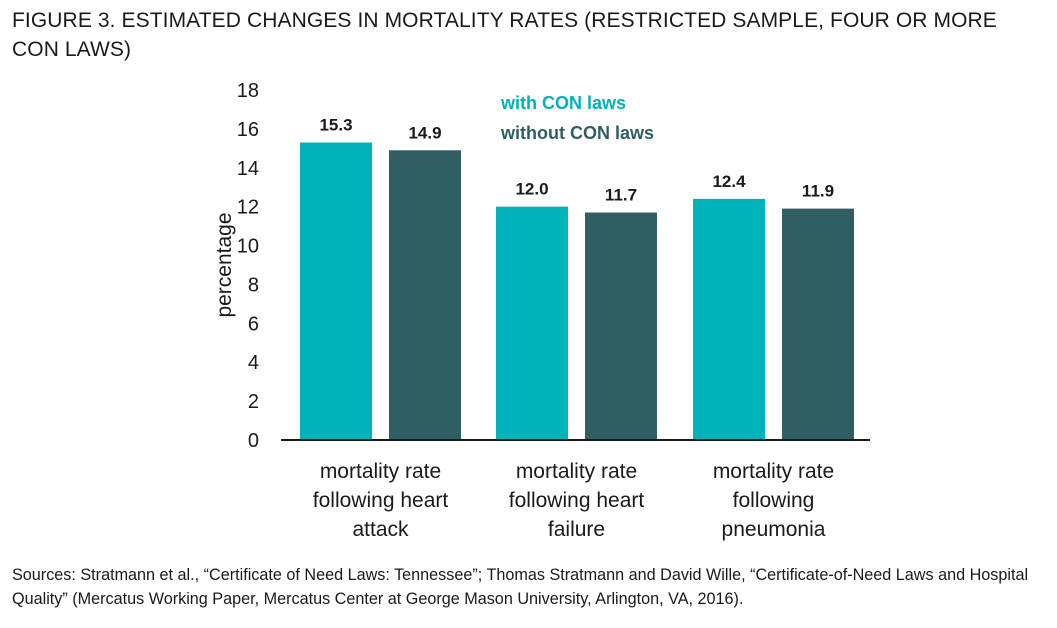 The height and width of the screenshot is (628, 1057). I want to click on legend-entry-with-con: with CON laws, so click(563, 103).